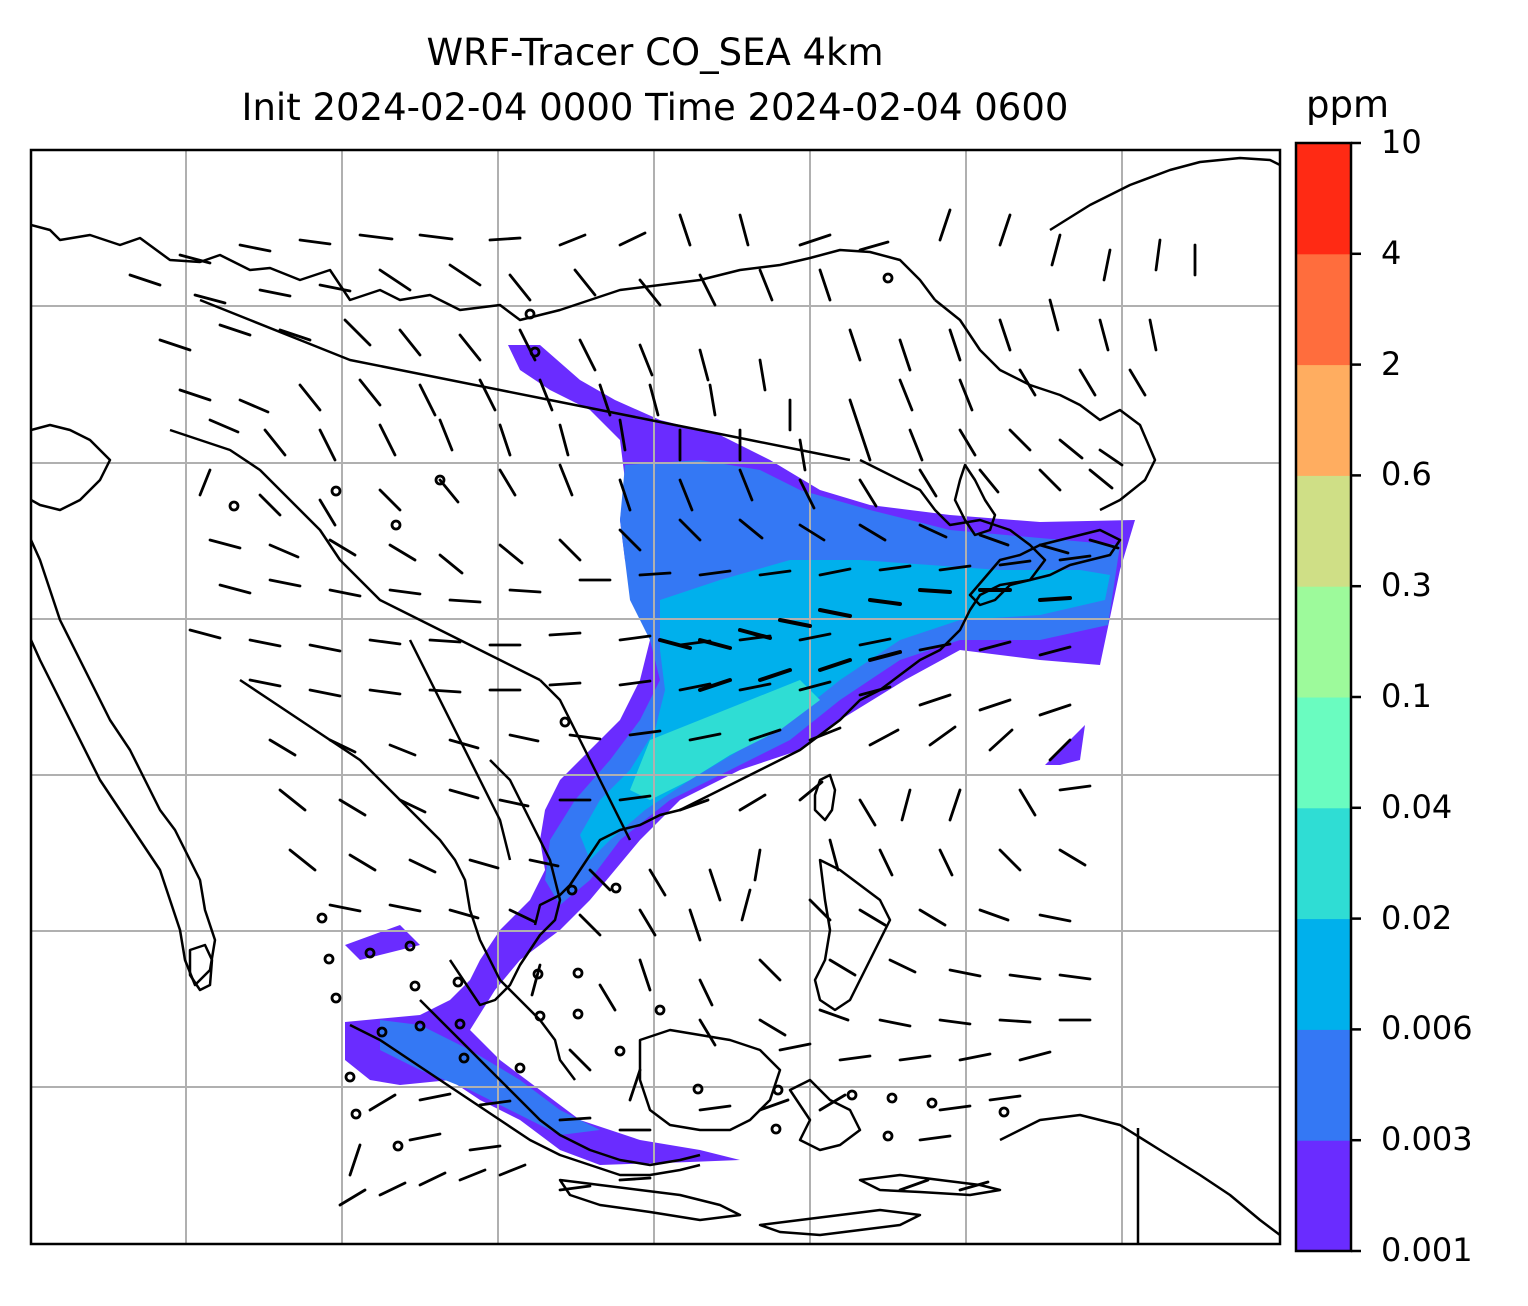 This screenshot has height=1306, width=1528. What do you see at coordinates (355, 555) in the screenshot?
I see `border-himalaya` at bounding box center [355, 555].